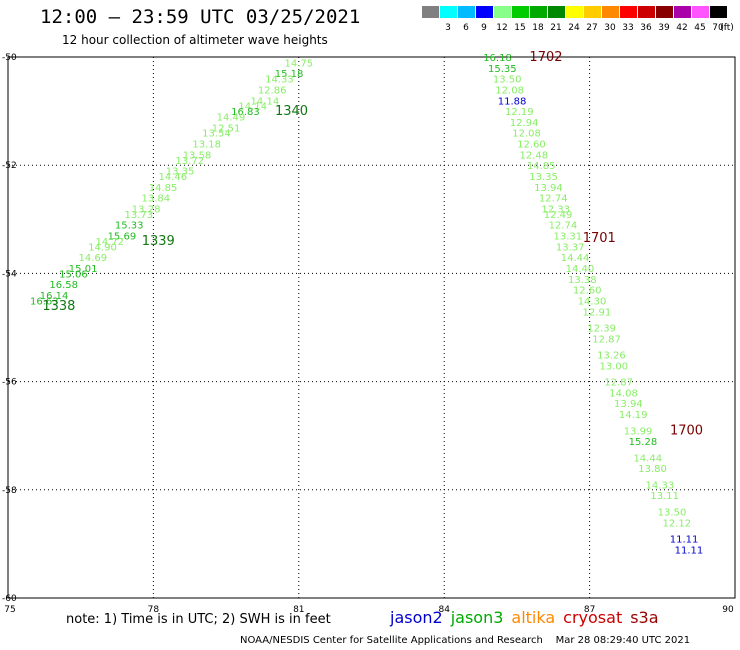 The width and height of the screenshot is (740, 650). I want to click on pass-number-label: 1700, so click(686, 430).